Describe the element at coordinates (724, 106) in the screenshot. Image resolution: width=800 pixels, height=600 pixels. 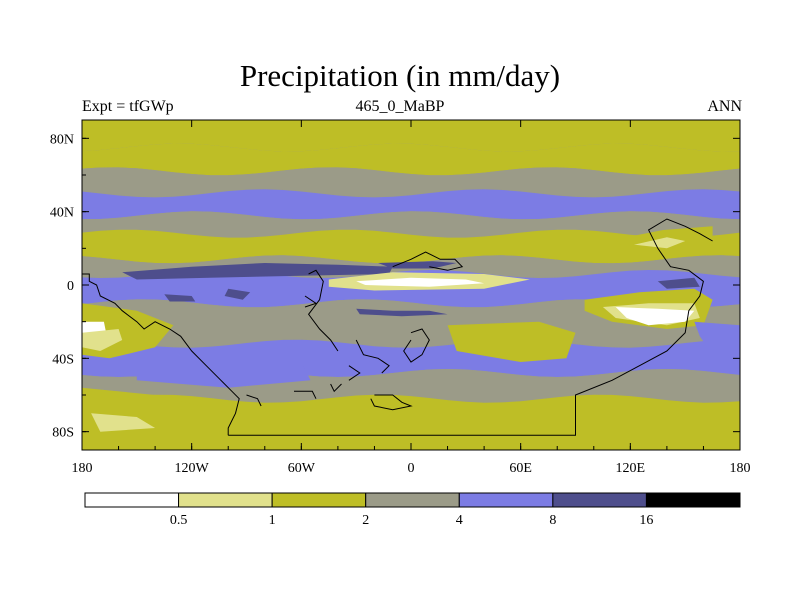
I see `season-label: ANN` at that location.